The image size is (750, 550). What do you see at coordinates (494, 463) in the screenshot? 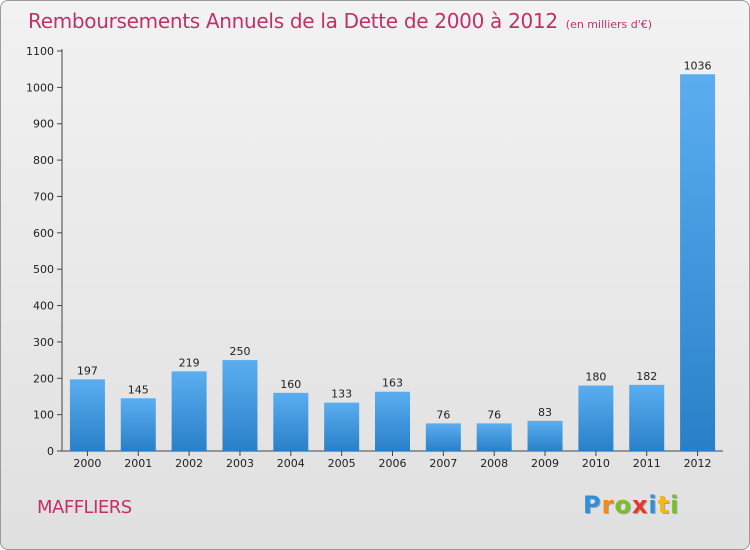
I see `x-tick-label-2008: 2008` at bounding box center [494, 463].